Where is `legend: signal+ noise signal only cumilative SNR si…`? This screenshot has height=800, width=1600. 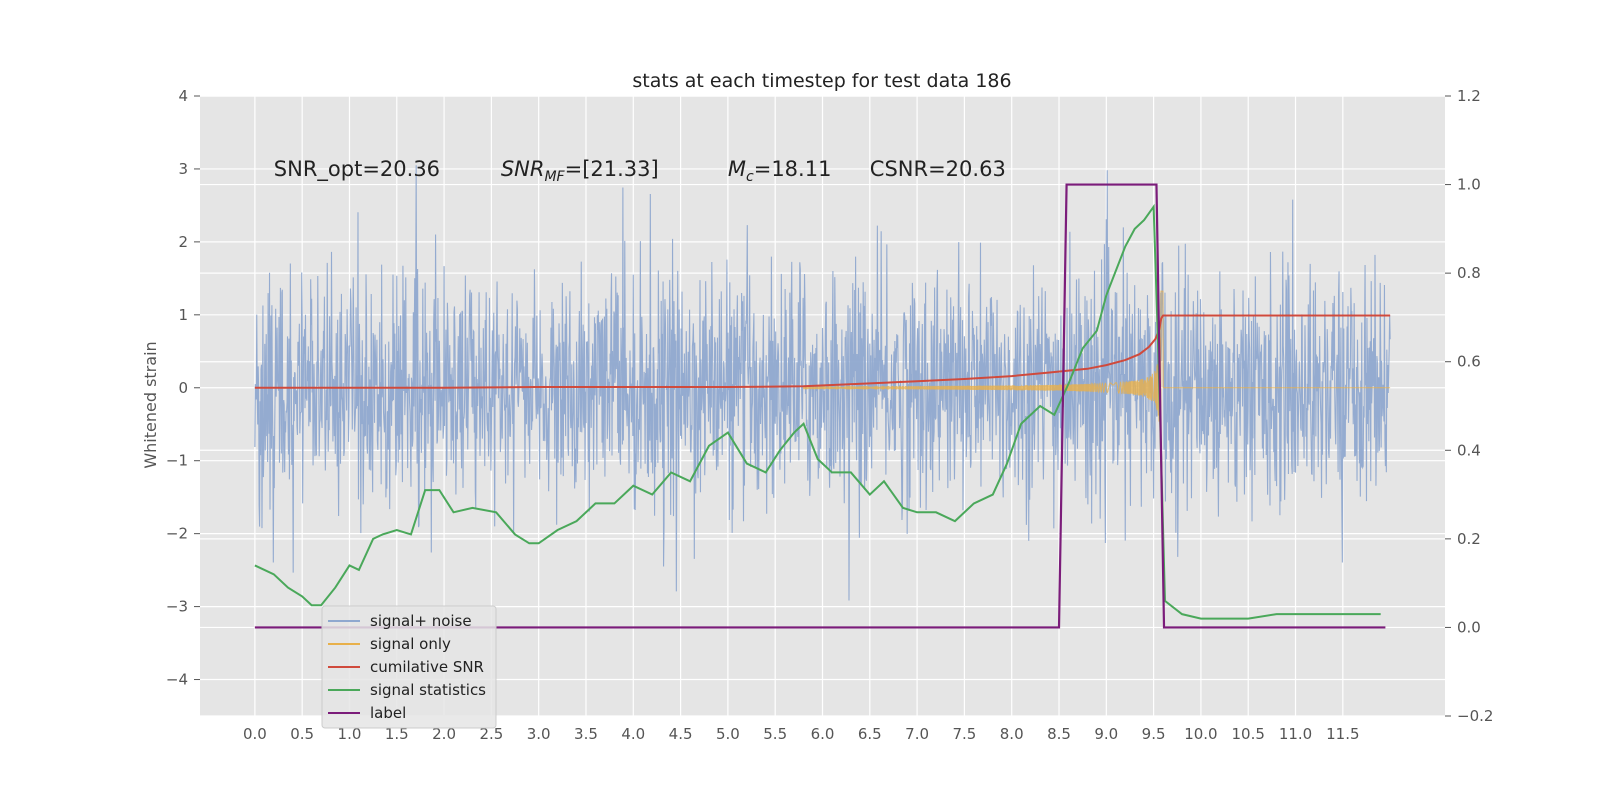
legend: signal+ noise signal only cumilative SNR si… is located at coordinates (409, 667).